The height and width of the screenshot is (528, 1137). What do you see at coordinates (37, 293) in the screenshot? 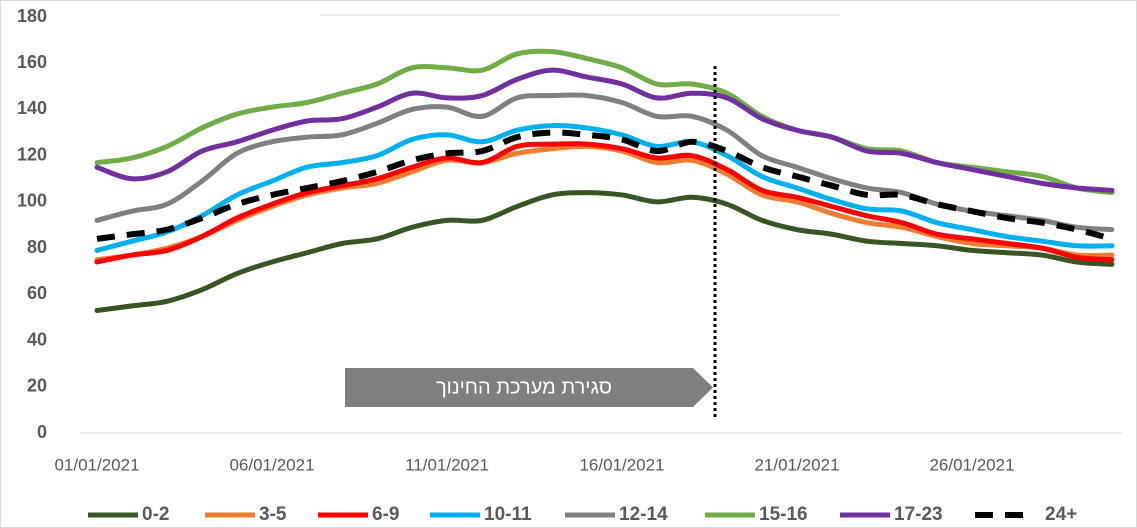
I see `y-tick-label: 60` at bounding box center [37, 293].